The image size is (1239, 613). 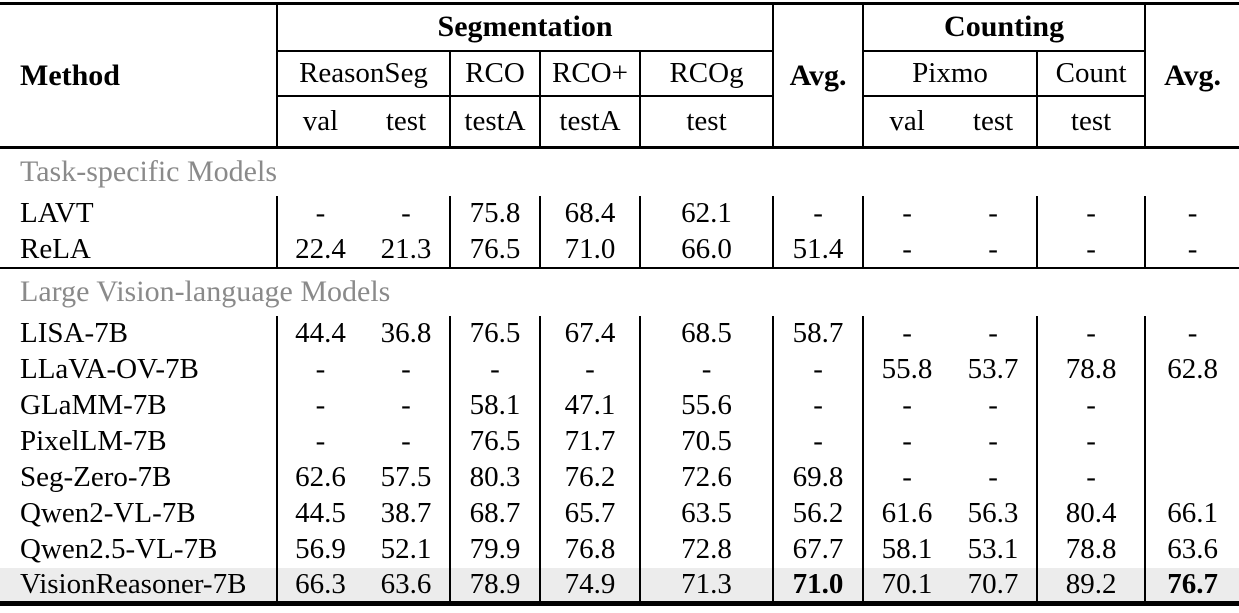 What do you see at coordinates (1191, 75) in the screenshot?
I see `counting-avg-header: Avg.` at bounding box center [1191, 75].